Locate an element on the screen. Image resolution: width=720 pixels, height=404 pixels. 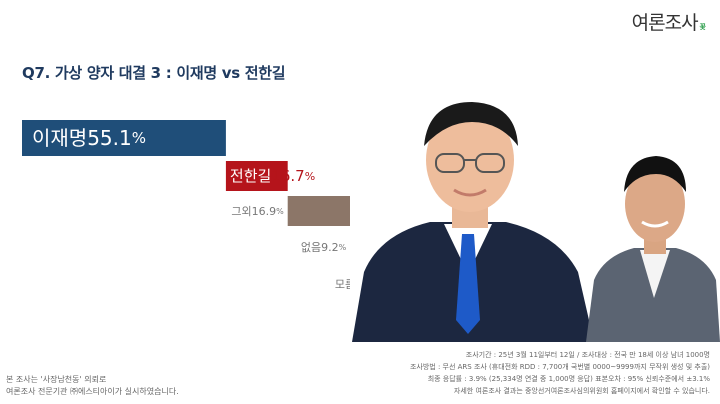
data-label-1: 이재명55.1% is located at coordinates (89, 138).